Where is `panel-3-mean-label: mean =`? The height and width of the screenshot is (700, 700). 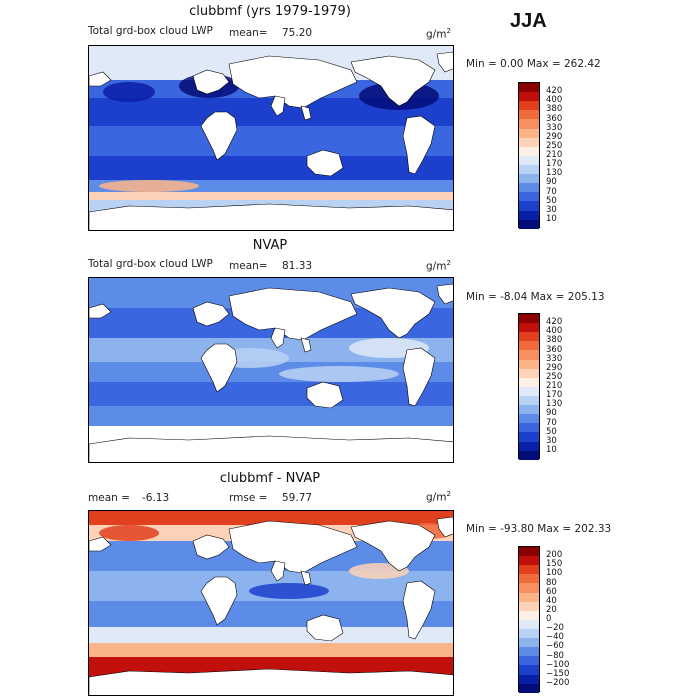 panel-3-mean-label: mean = is located at coordinates (109, 498).